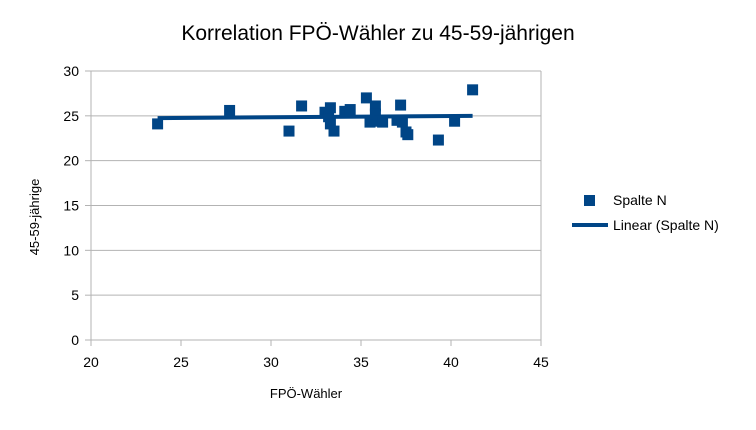  Describe the element at coordinates (589, 200) in the screenshot. I see `legend-marker-scatter` at that location.